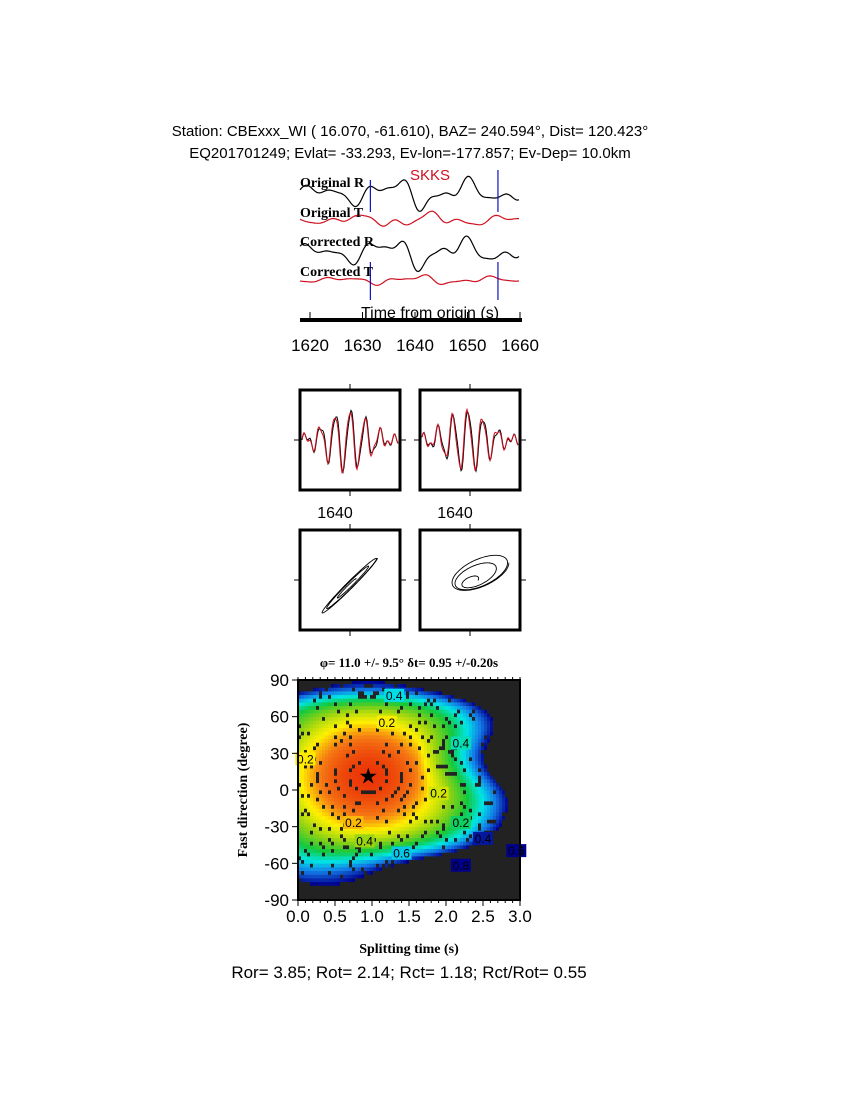  I want to click on contour-label: 0.2, so click(438, 794).